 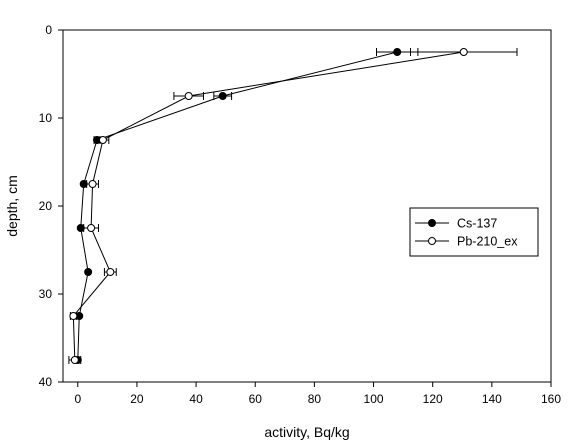 I want to click on x-tick-label: 60, so click(x=256, y=399).